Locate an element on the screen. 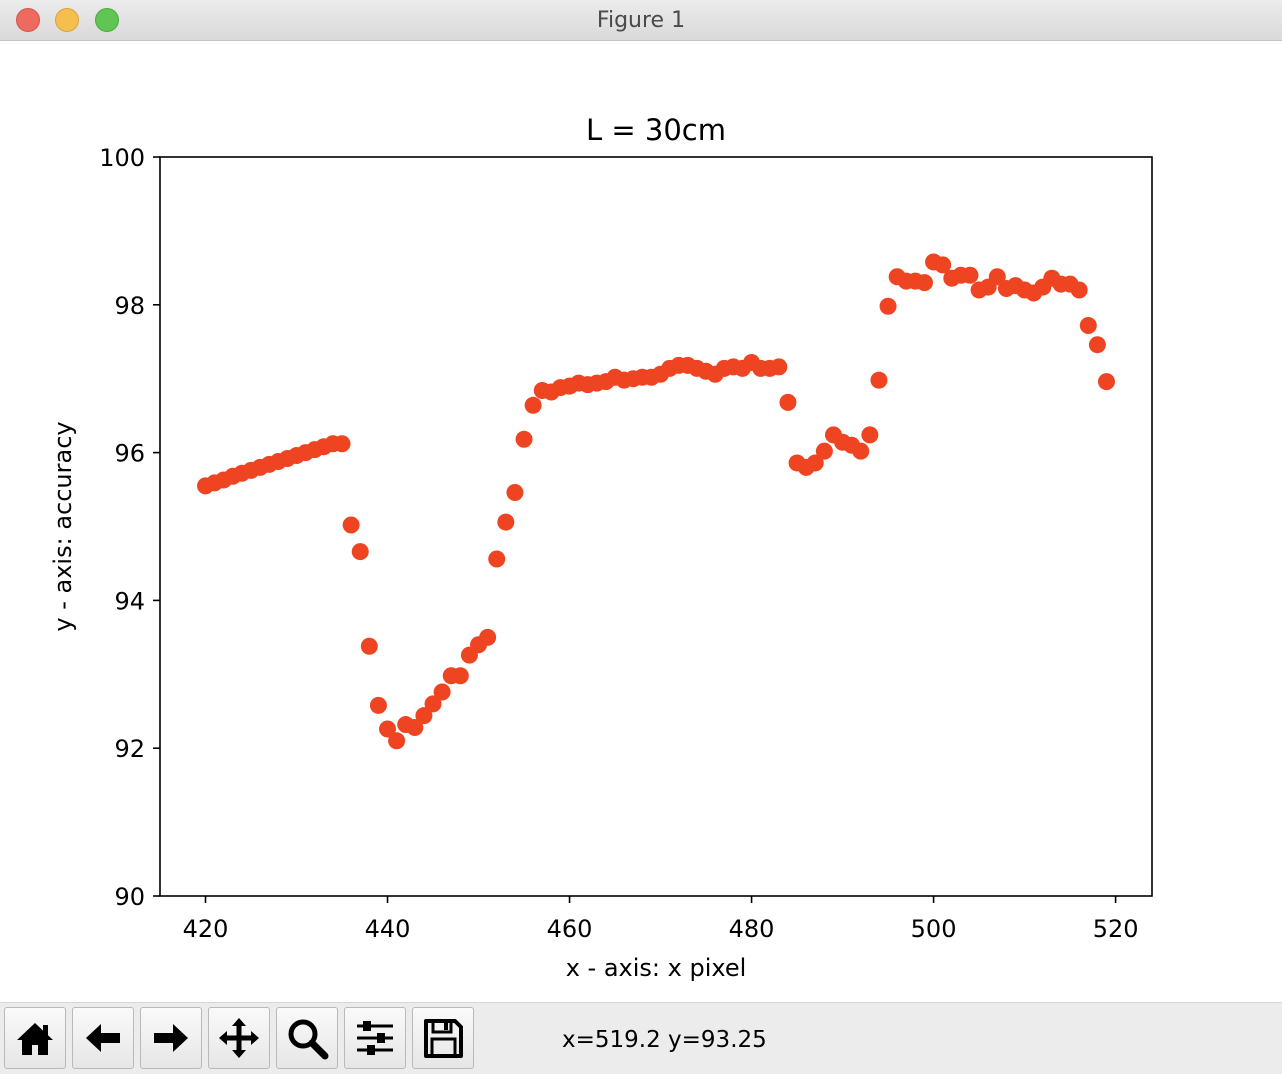 The height and width of the screenshot is (1074, 1282). navigation-toolbar: x=519.2 y=93.25 is located at coordinates (641, 1038).